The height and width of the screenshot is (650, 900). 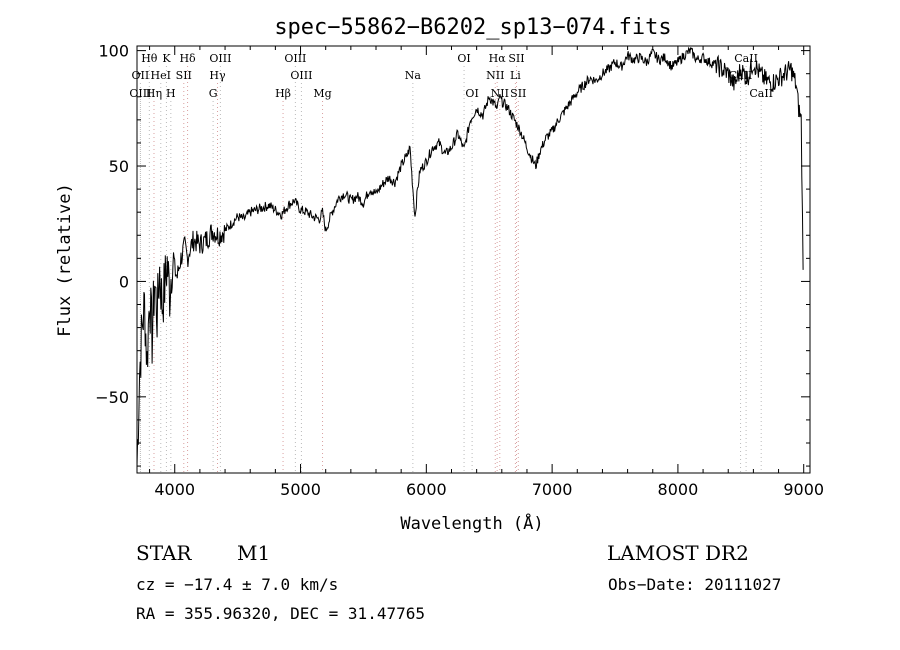 I want to click on x-axis-label: Wavelength (Å), so click(x=471, y=523).